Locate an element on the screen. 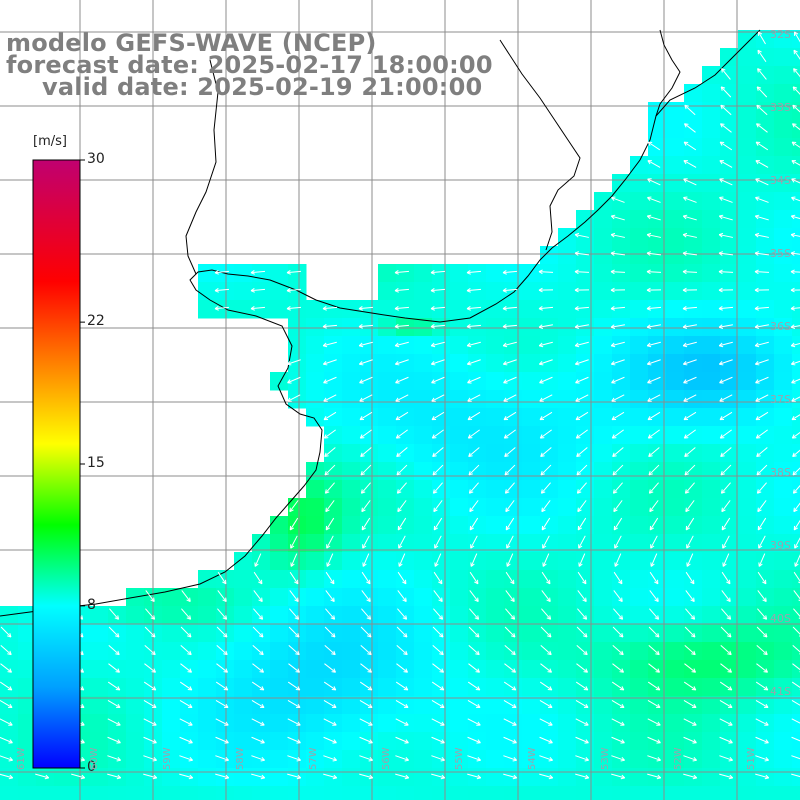 The height and width of the screenshot is (800, 800). latitude-label: 36S is located at coordinates (780, 326).